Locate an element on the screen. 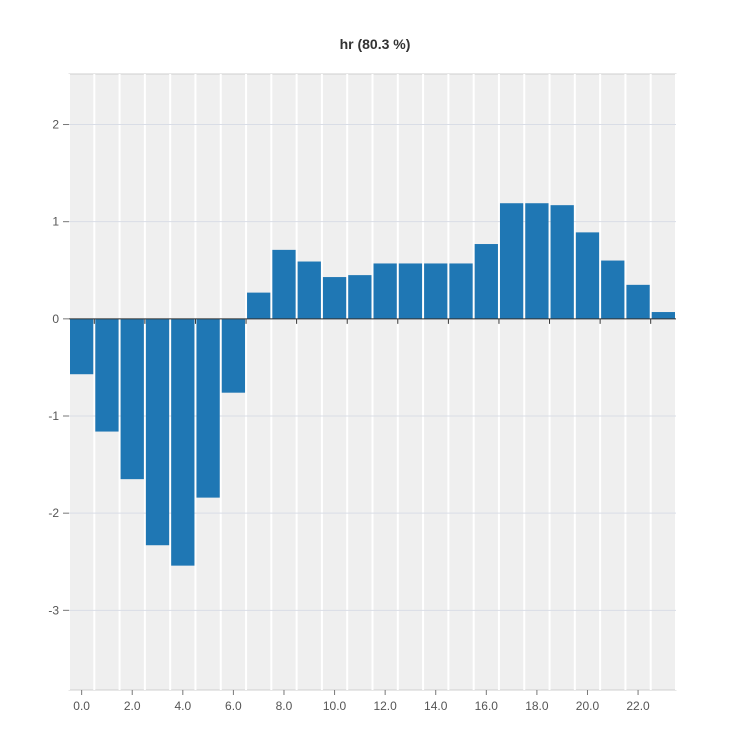  zero-axis is located at coordinates (372, 321).